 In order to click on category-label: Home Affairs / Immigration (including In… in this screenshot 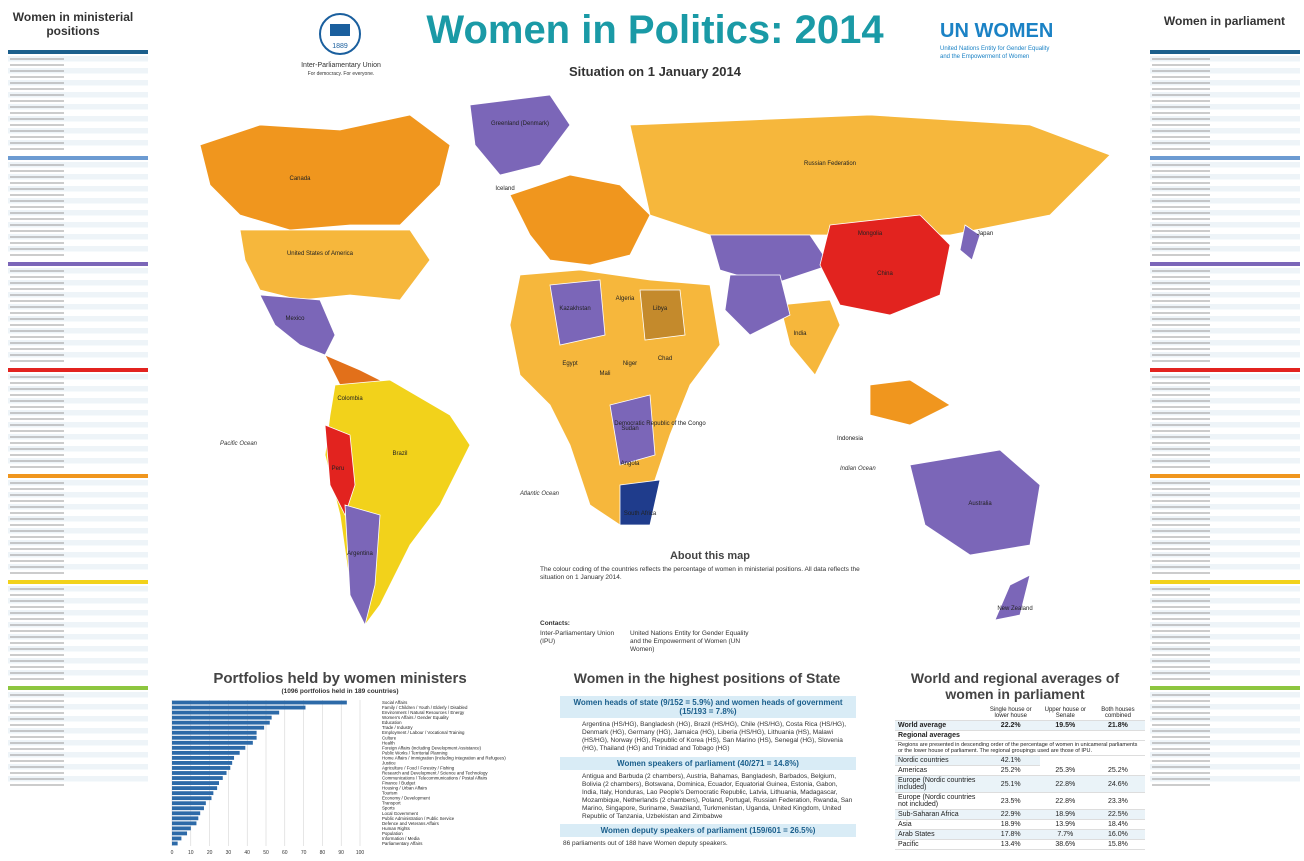, I will do `click(444, 757)`.